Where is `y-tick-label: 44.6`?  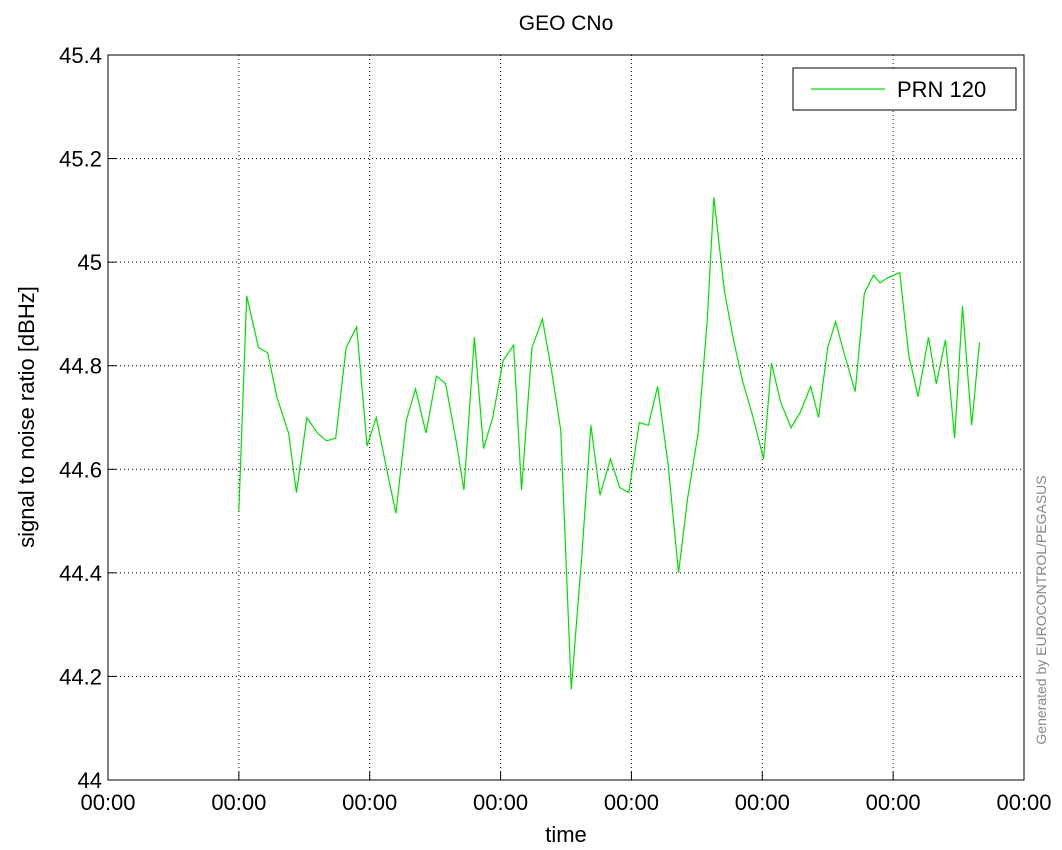
y-tick-label: 44.6 is located at coordinates (80, 469).